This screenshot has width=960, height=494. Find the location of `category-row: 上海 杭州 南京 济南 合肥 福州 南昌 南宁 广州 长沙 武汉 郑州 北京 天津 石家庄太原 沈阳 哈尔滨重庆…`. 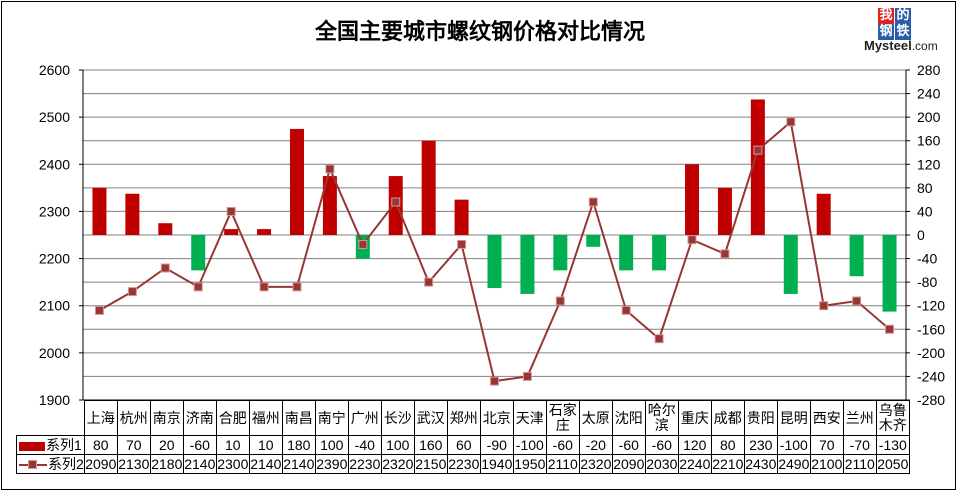

category-row: 上海 杭州 南京 济南 合肥 福州 南昌 南宁 广州 长沙 武汉 郑州 北京 天津 石家庄太原 沈阳 哈尔滨重庆… is located at coordinates (463, 418).